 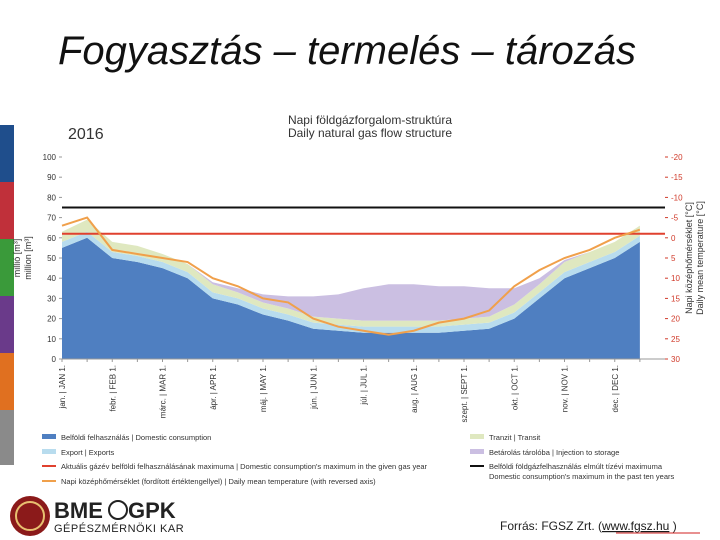 I want to click on source: Forrás: FGSZ Zrt. (www.fgsz.hu ), so click(x=588, y=526).